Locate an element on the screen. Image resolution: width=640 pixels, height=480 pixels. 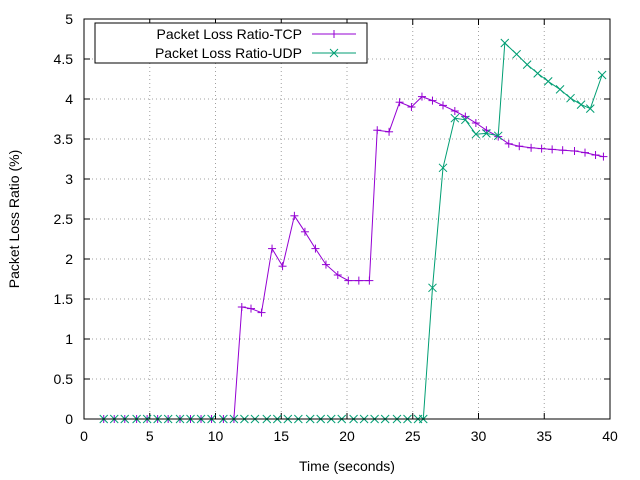
x-axis-label: Time (seconds) is located at coordinates (347, 466).